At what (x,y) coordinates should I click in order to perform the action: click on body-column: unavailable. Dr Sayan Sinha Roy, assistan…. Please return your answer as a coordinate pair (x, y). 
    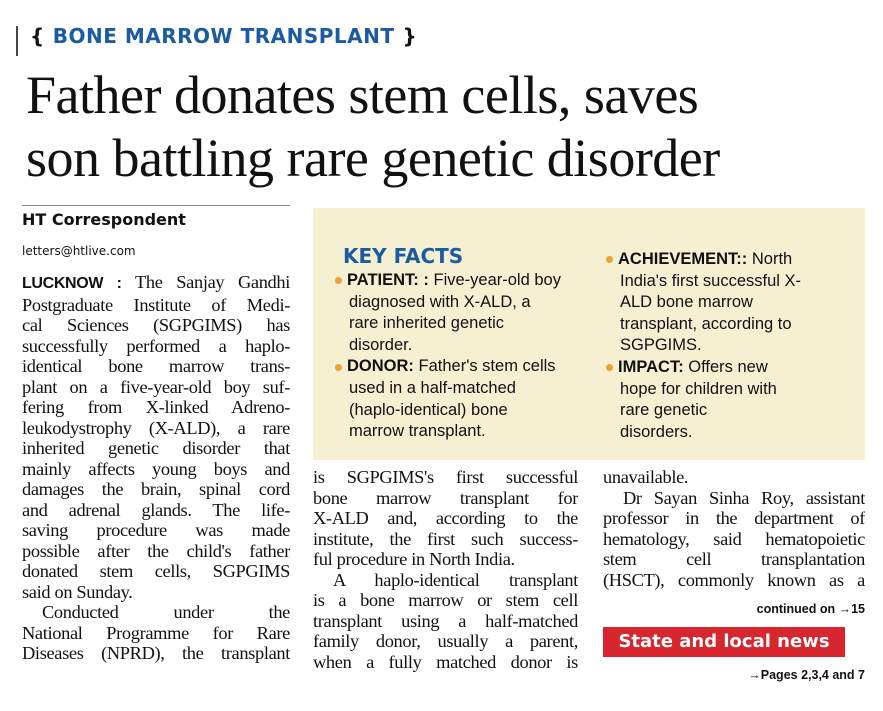
    Looking at the image, I should click on (734, 528).